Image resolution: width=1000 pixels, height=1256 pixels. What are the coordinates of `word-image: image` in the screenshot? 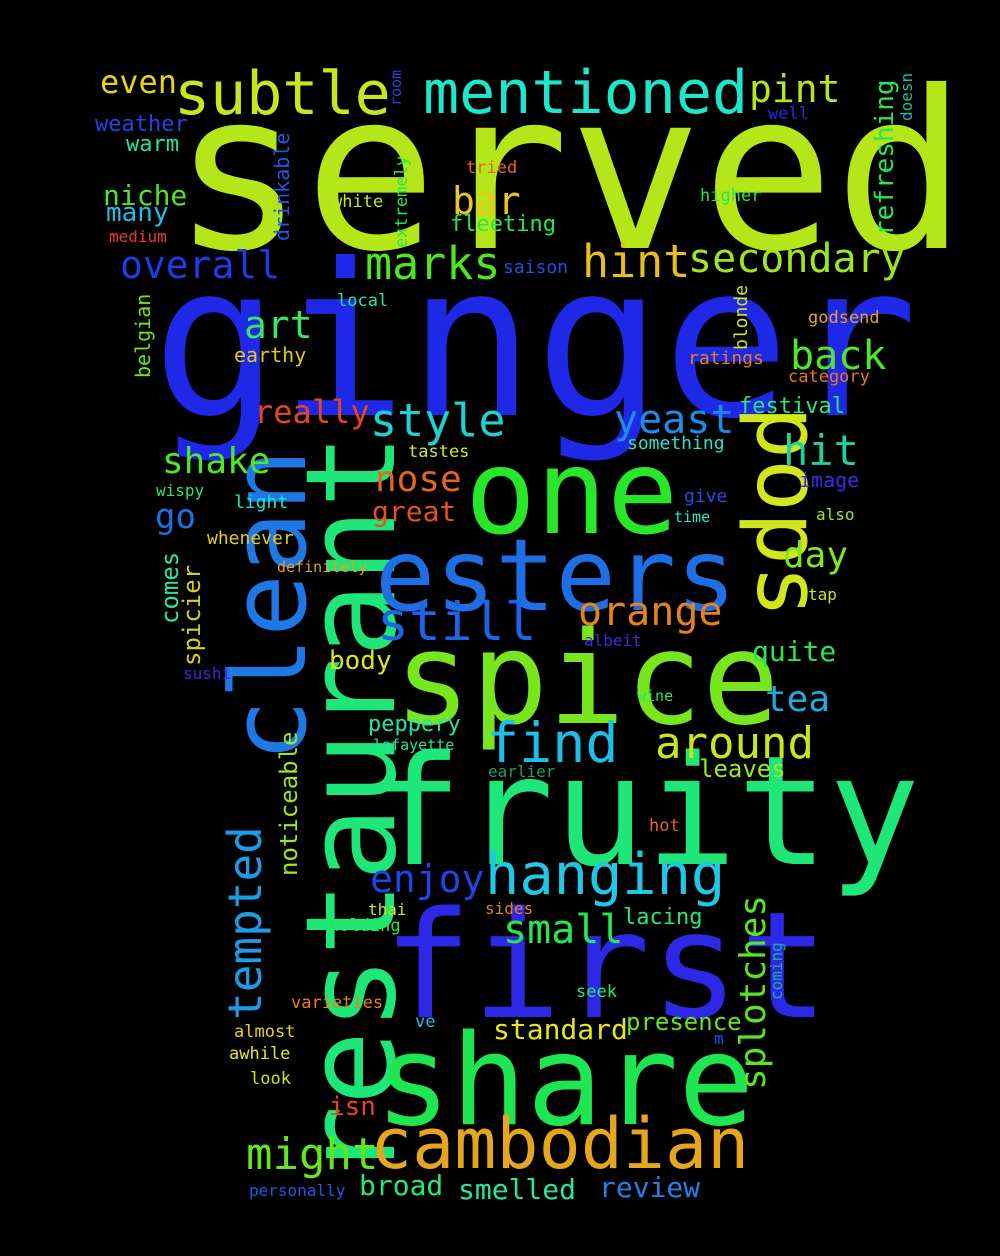 It's located at (829, 480).